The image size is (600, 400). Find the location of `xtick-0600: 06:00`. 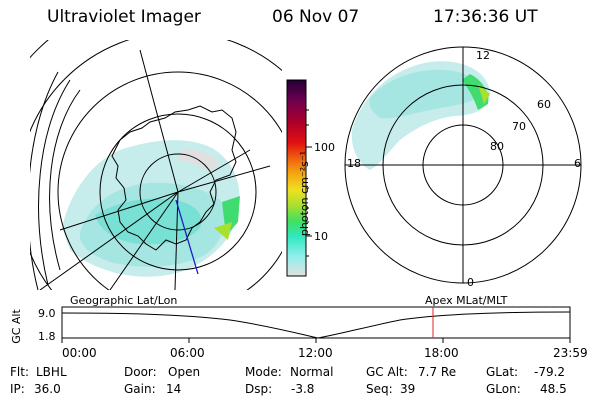

xtick-0600: 06:00 is located at coordinates (187, 353).